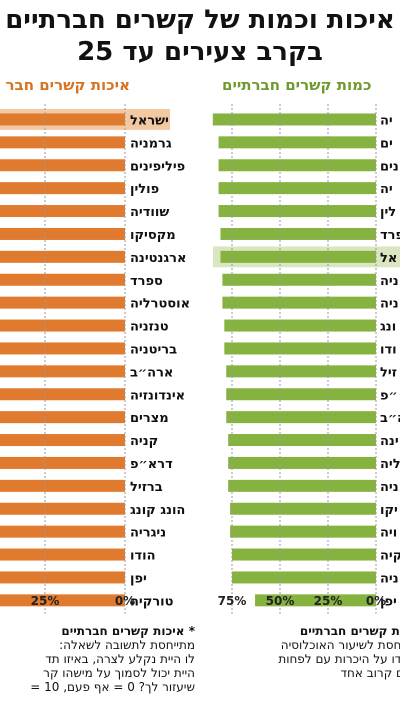 This screenshot has width=400, height=711. What do you see at coordinates (388, 601) in the screenshot?
I see `quantity-category-label: יפן` at bounding box center [388, 601].